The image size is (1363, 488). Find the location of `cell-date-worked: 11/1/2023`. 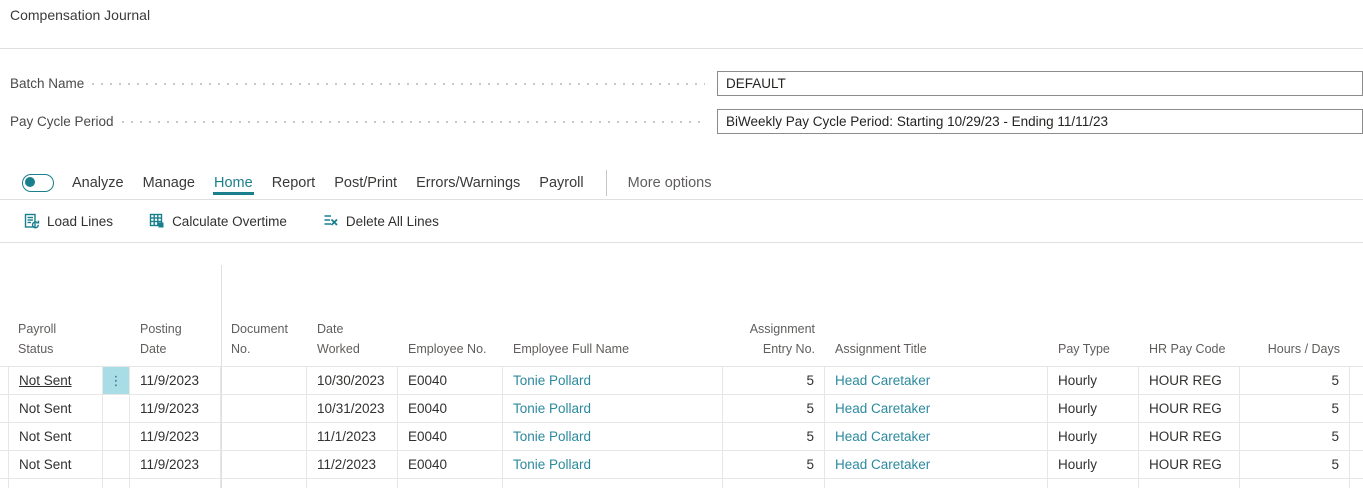

cell-date-worked: 11/1/2023 is located at coordinates (352, 436).